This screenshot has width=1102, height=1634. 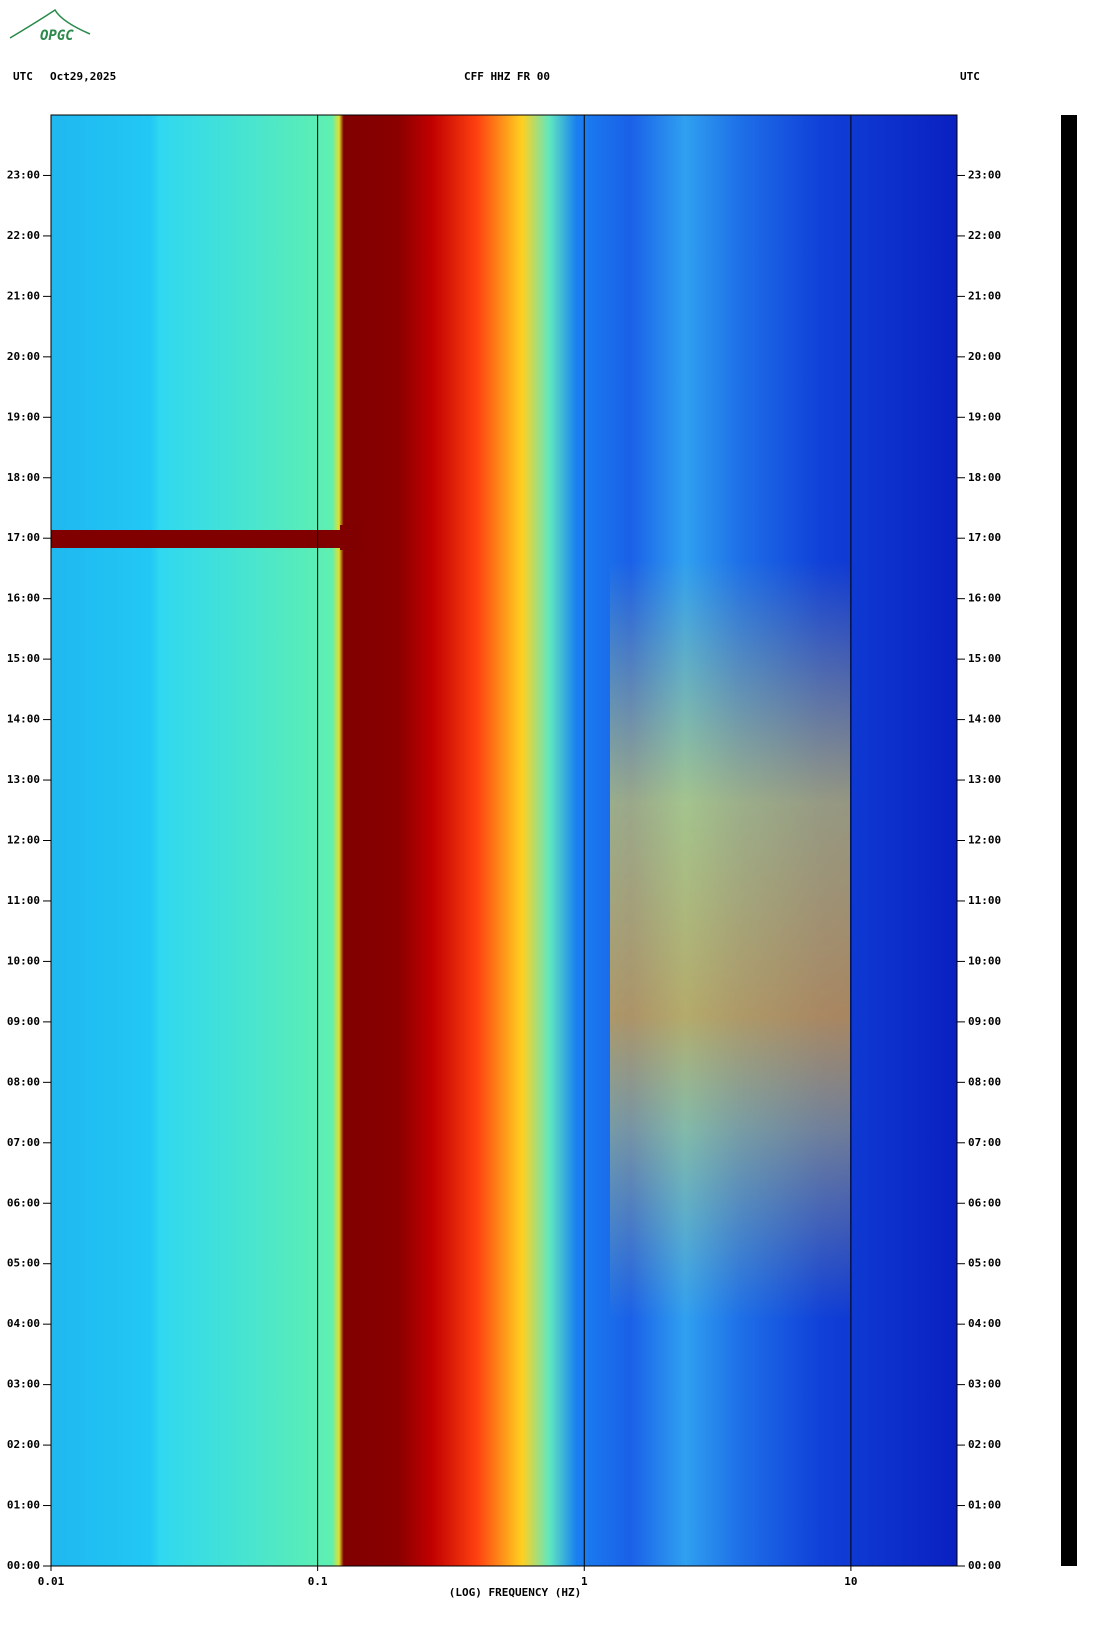 I want to click on x-tick-label: 10, so click(x=850, y=1581).